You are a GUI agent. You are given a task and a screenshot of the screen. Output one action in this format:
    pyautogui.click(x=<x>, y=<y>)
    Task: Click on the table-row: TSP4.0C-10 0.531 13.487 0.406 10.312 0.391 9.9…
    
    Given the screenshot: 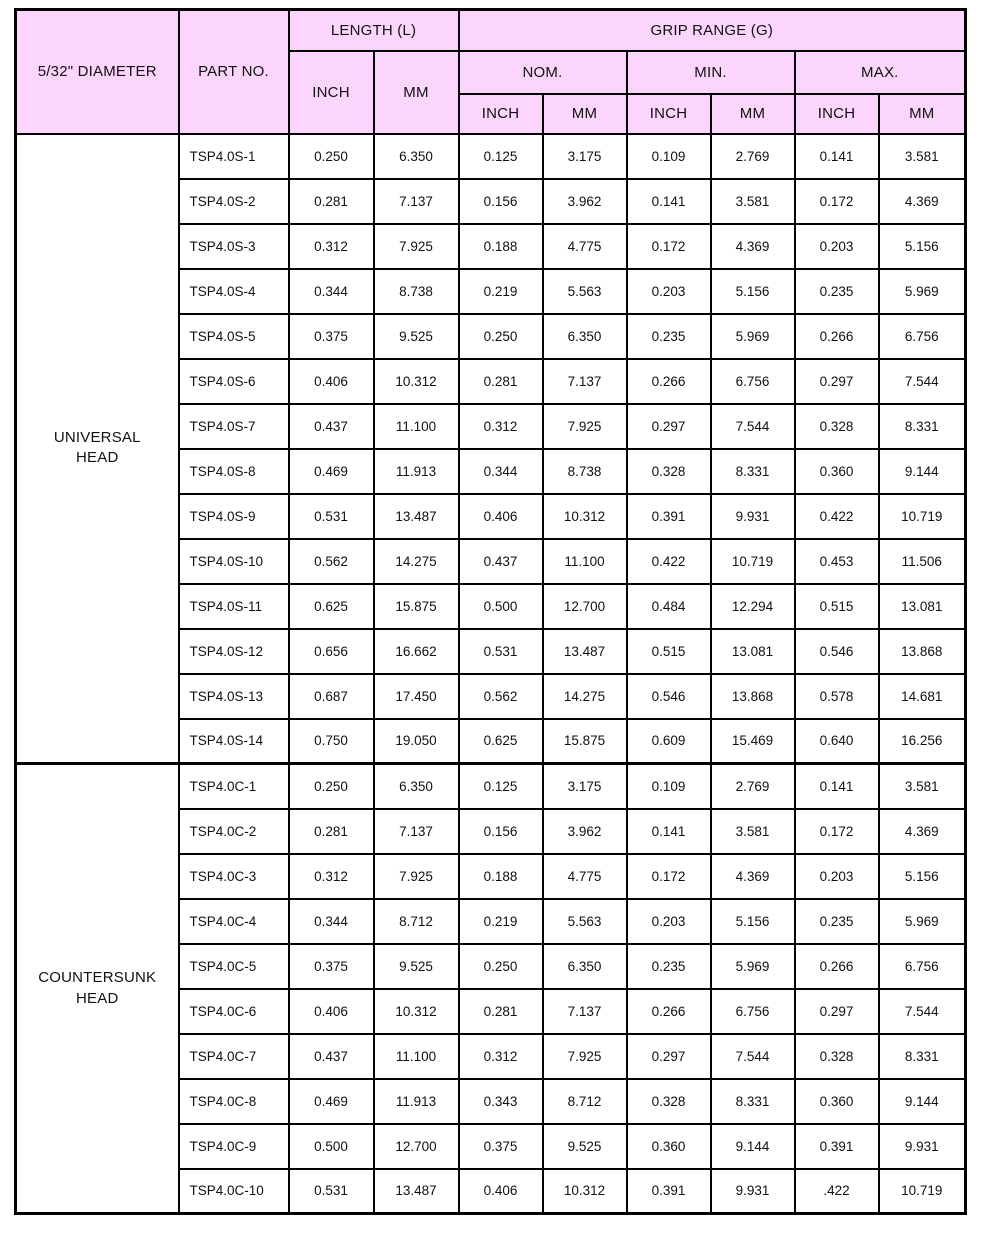 What is the action you would take?
    pyautogui.click(x=491, y=1191)
    